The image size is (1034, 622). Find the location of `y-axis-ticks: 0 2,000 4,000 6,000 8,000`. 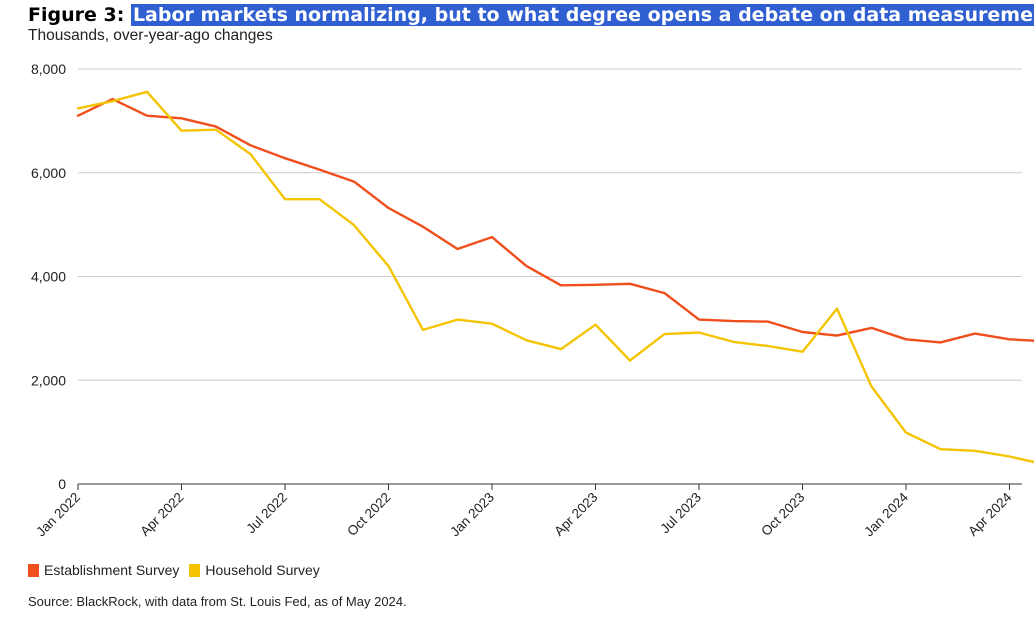

y-axis-ticks: 0 2,000 4,000 6,000 8,000 is located at coordinates (48, 276).